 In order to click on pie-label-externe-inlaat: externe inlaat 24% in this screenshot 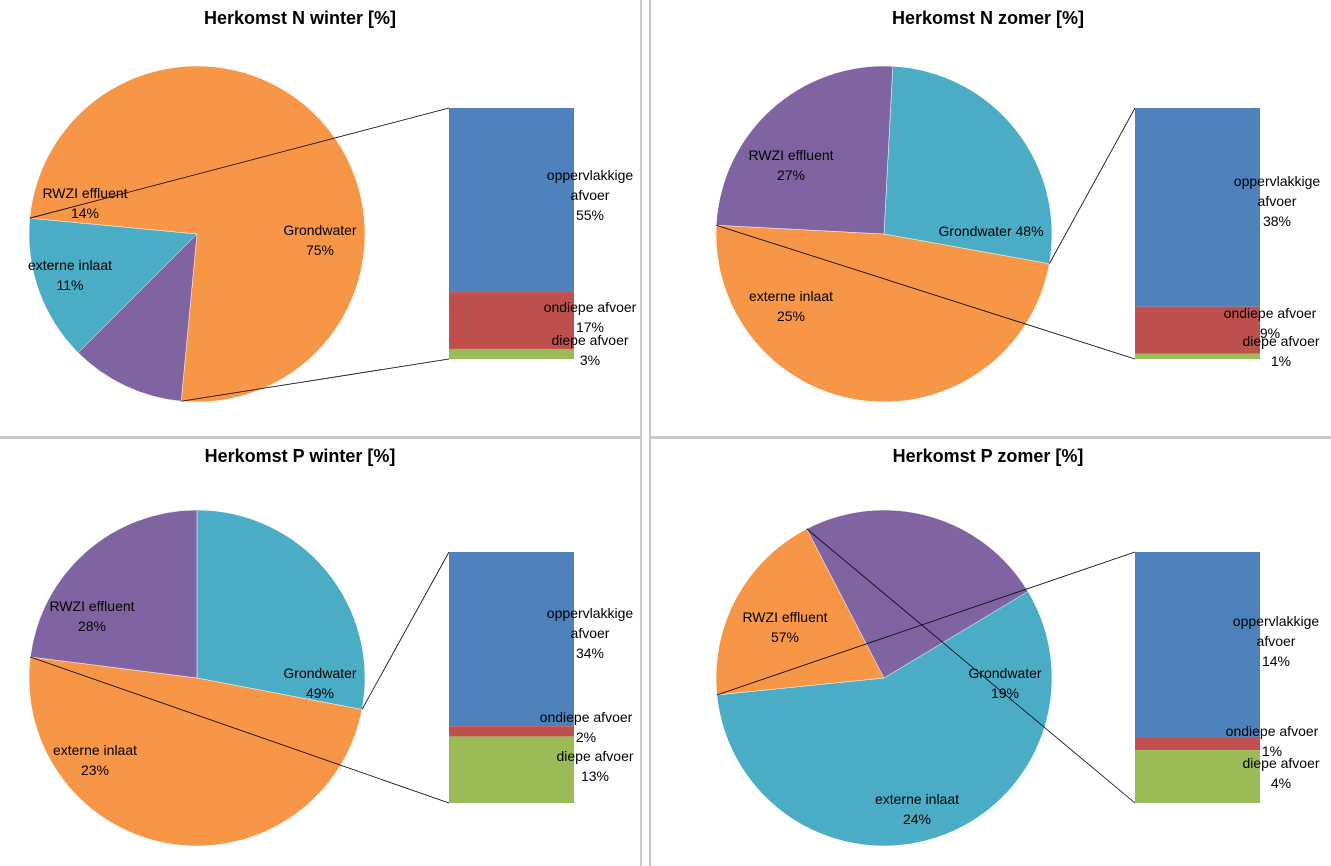, I will do `click(917, 809)`.